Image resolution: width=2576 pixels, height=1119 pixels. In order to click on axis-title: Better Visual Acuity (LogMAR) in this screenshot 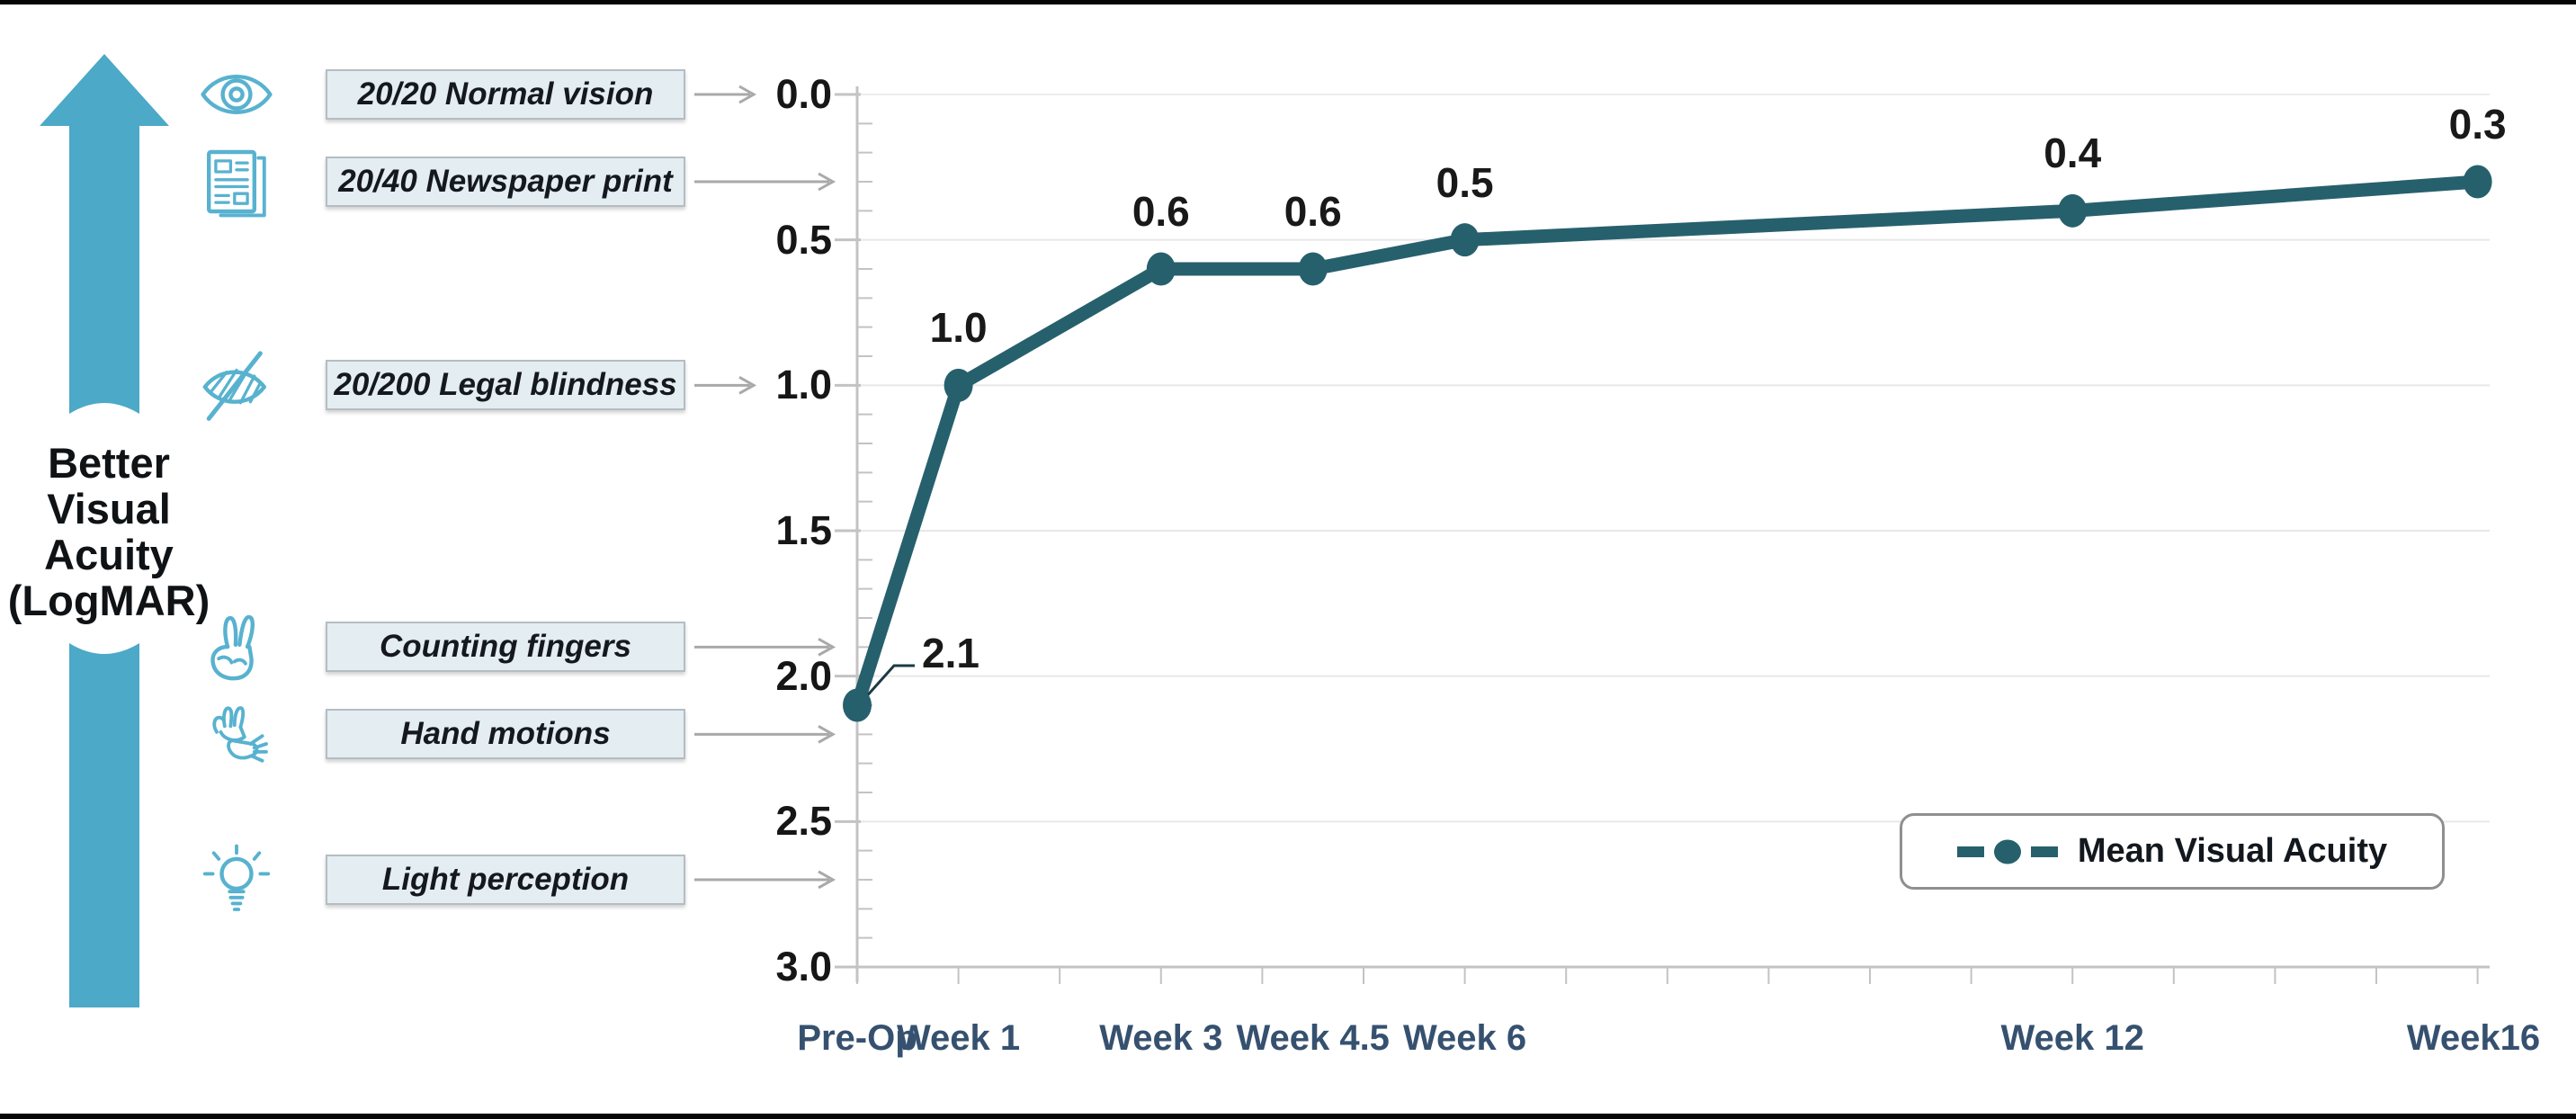, I will do `click(108, 531)`.